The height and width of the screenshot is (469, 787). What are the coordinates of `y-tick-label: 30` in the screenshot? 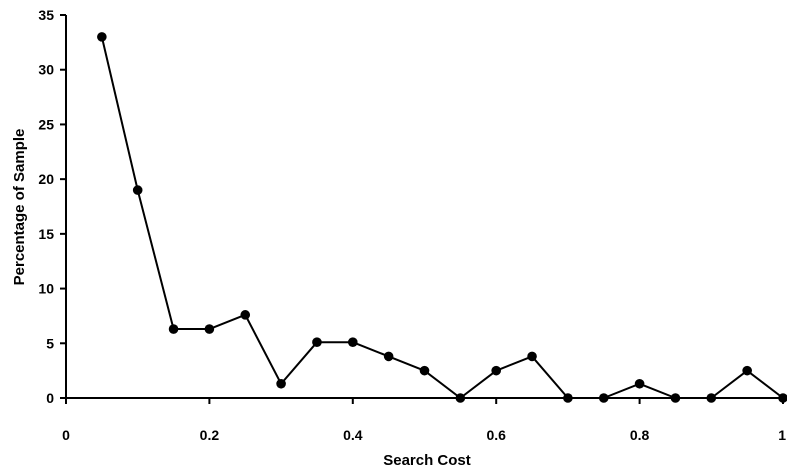 It's located at (46, 70).